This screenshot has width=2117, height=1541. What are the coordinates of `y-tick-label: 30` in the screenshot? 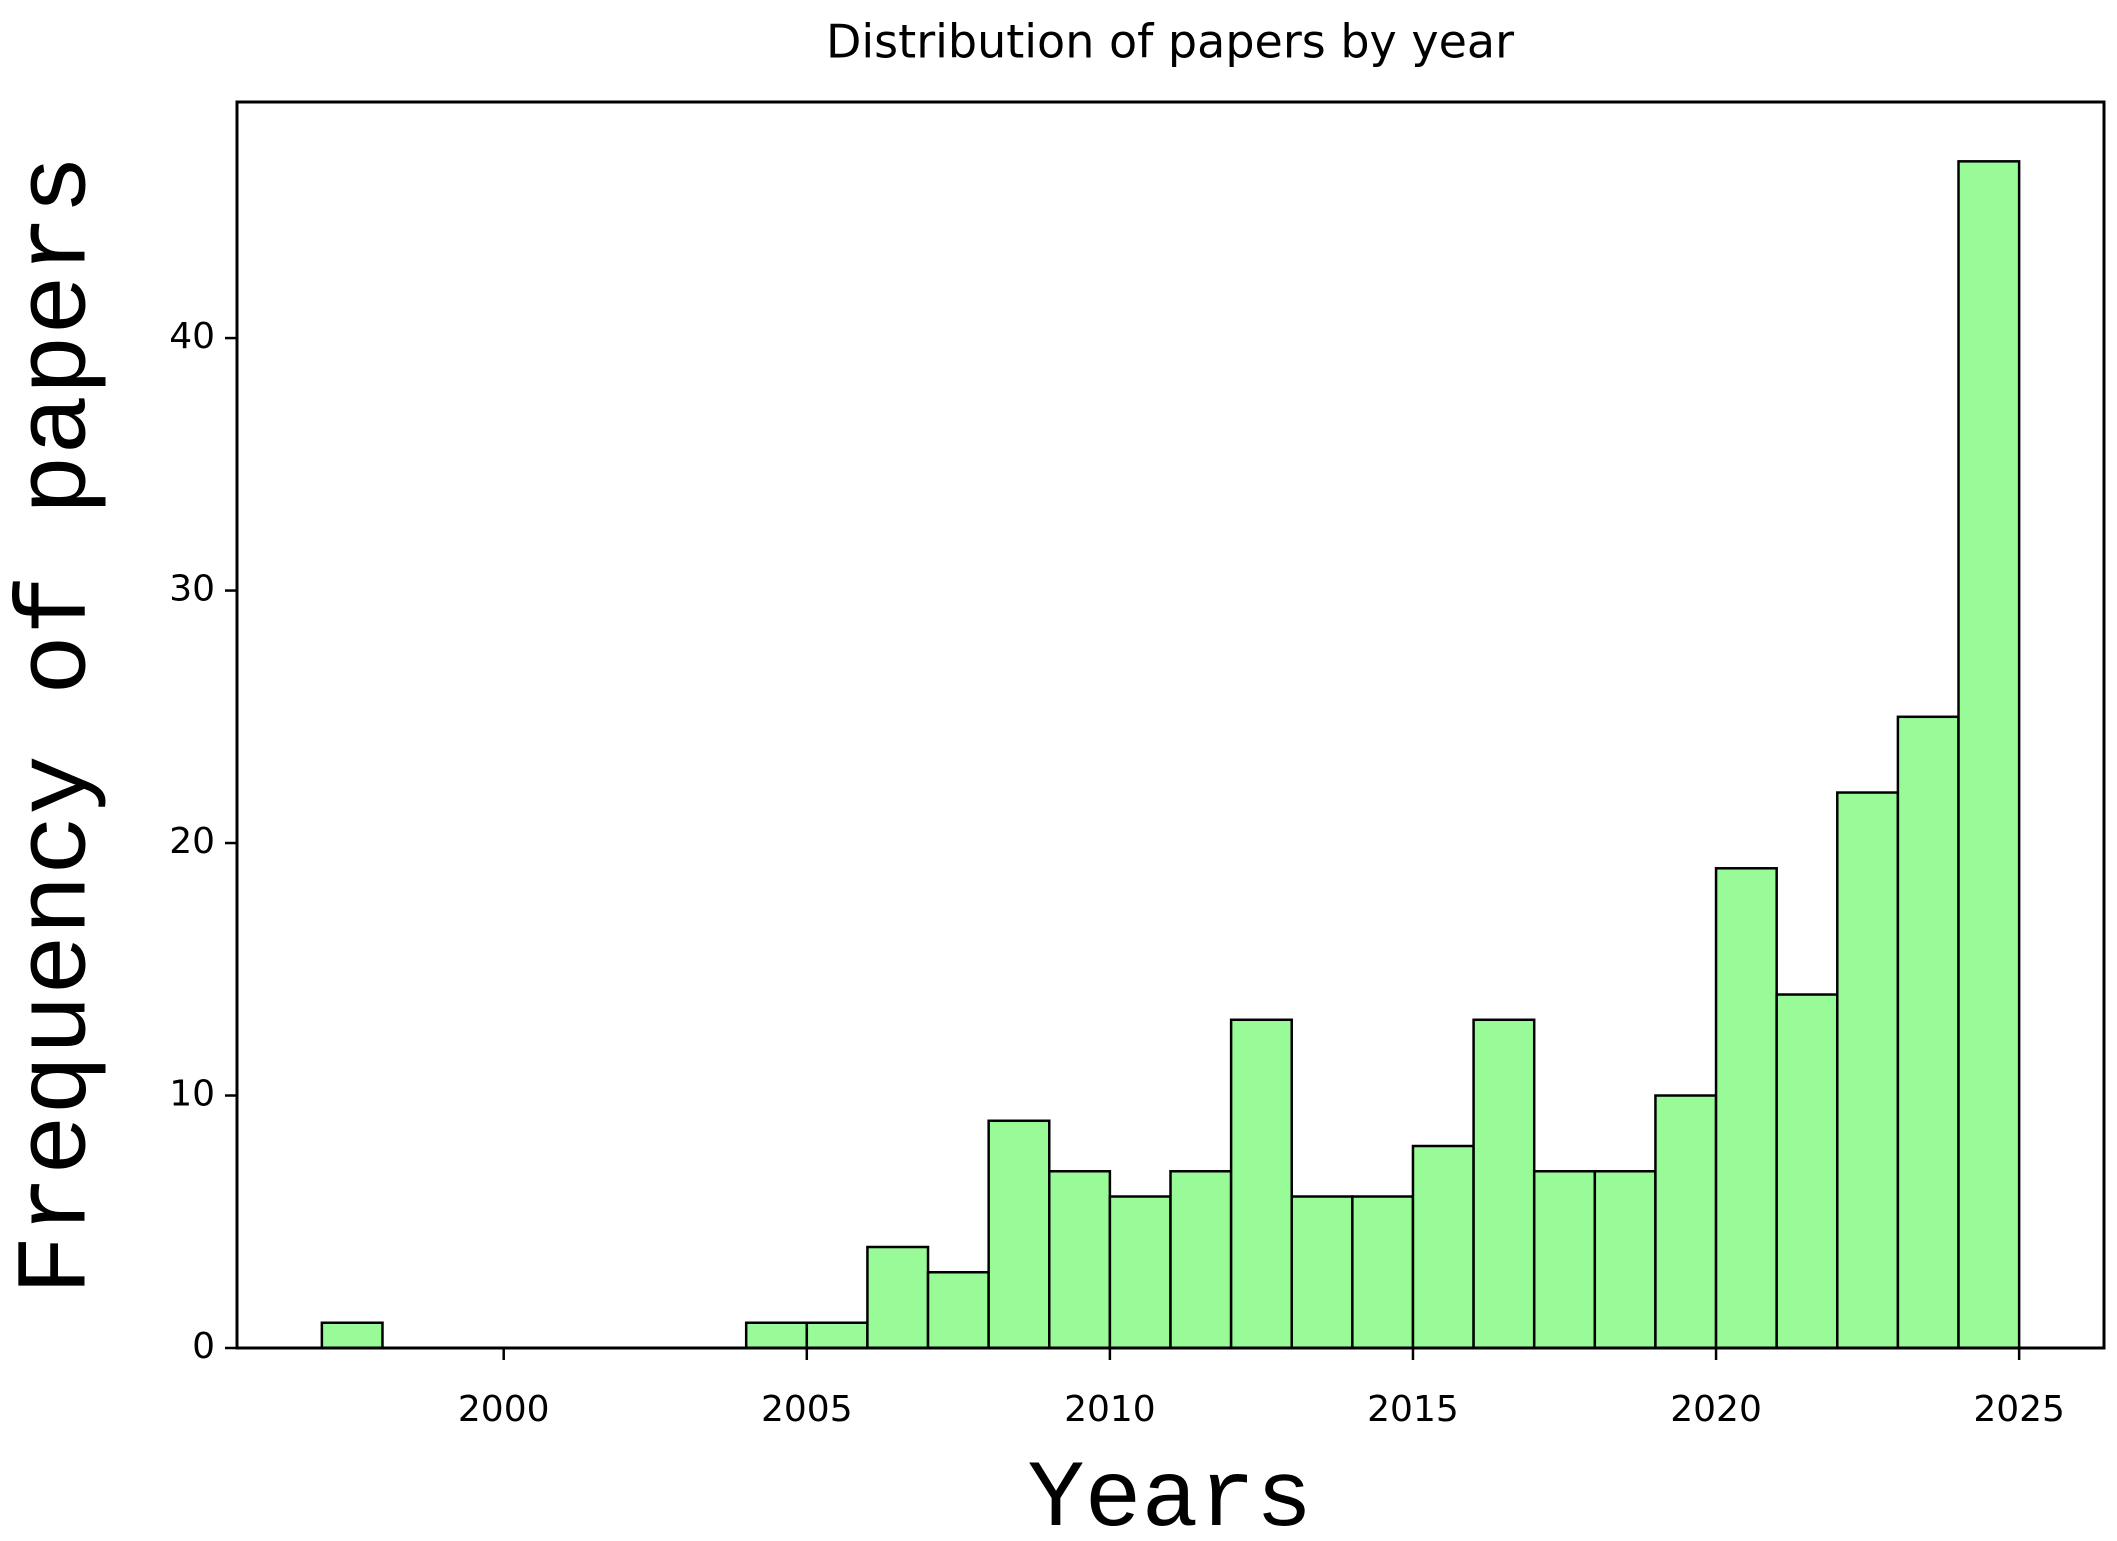 It's located at (192, 589).